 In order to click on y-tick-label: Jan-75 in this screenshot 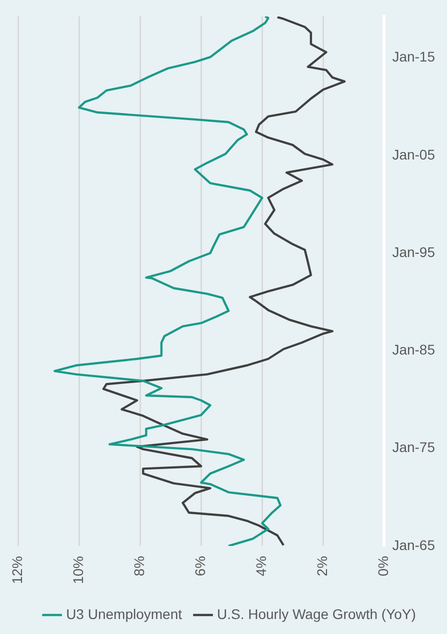, I will do `click(414, 447)`.